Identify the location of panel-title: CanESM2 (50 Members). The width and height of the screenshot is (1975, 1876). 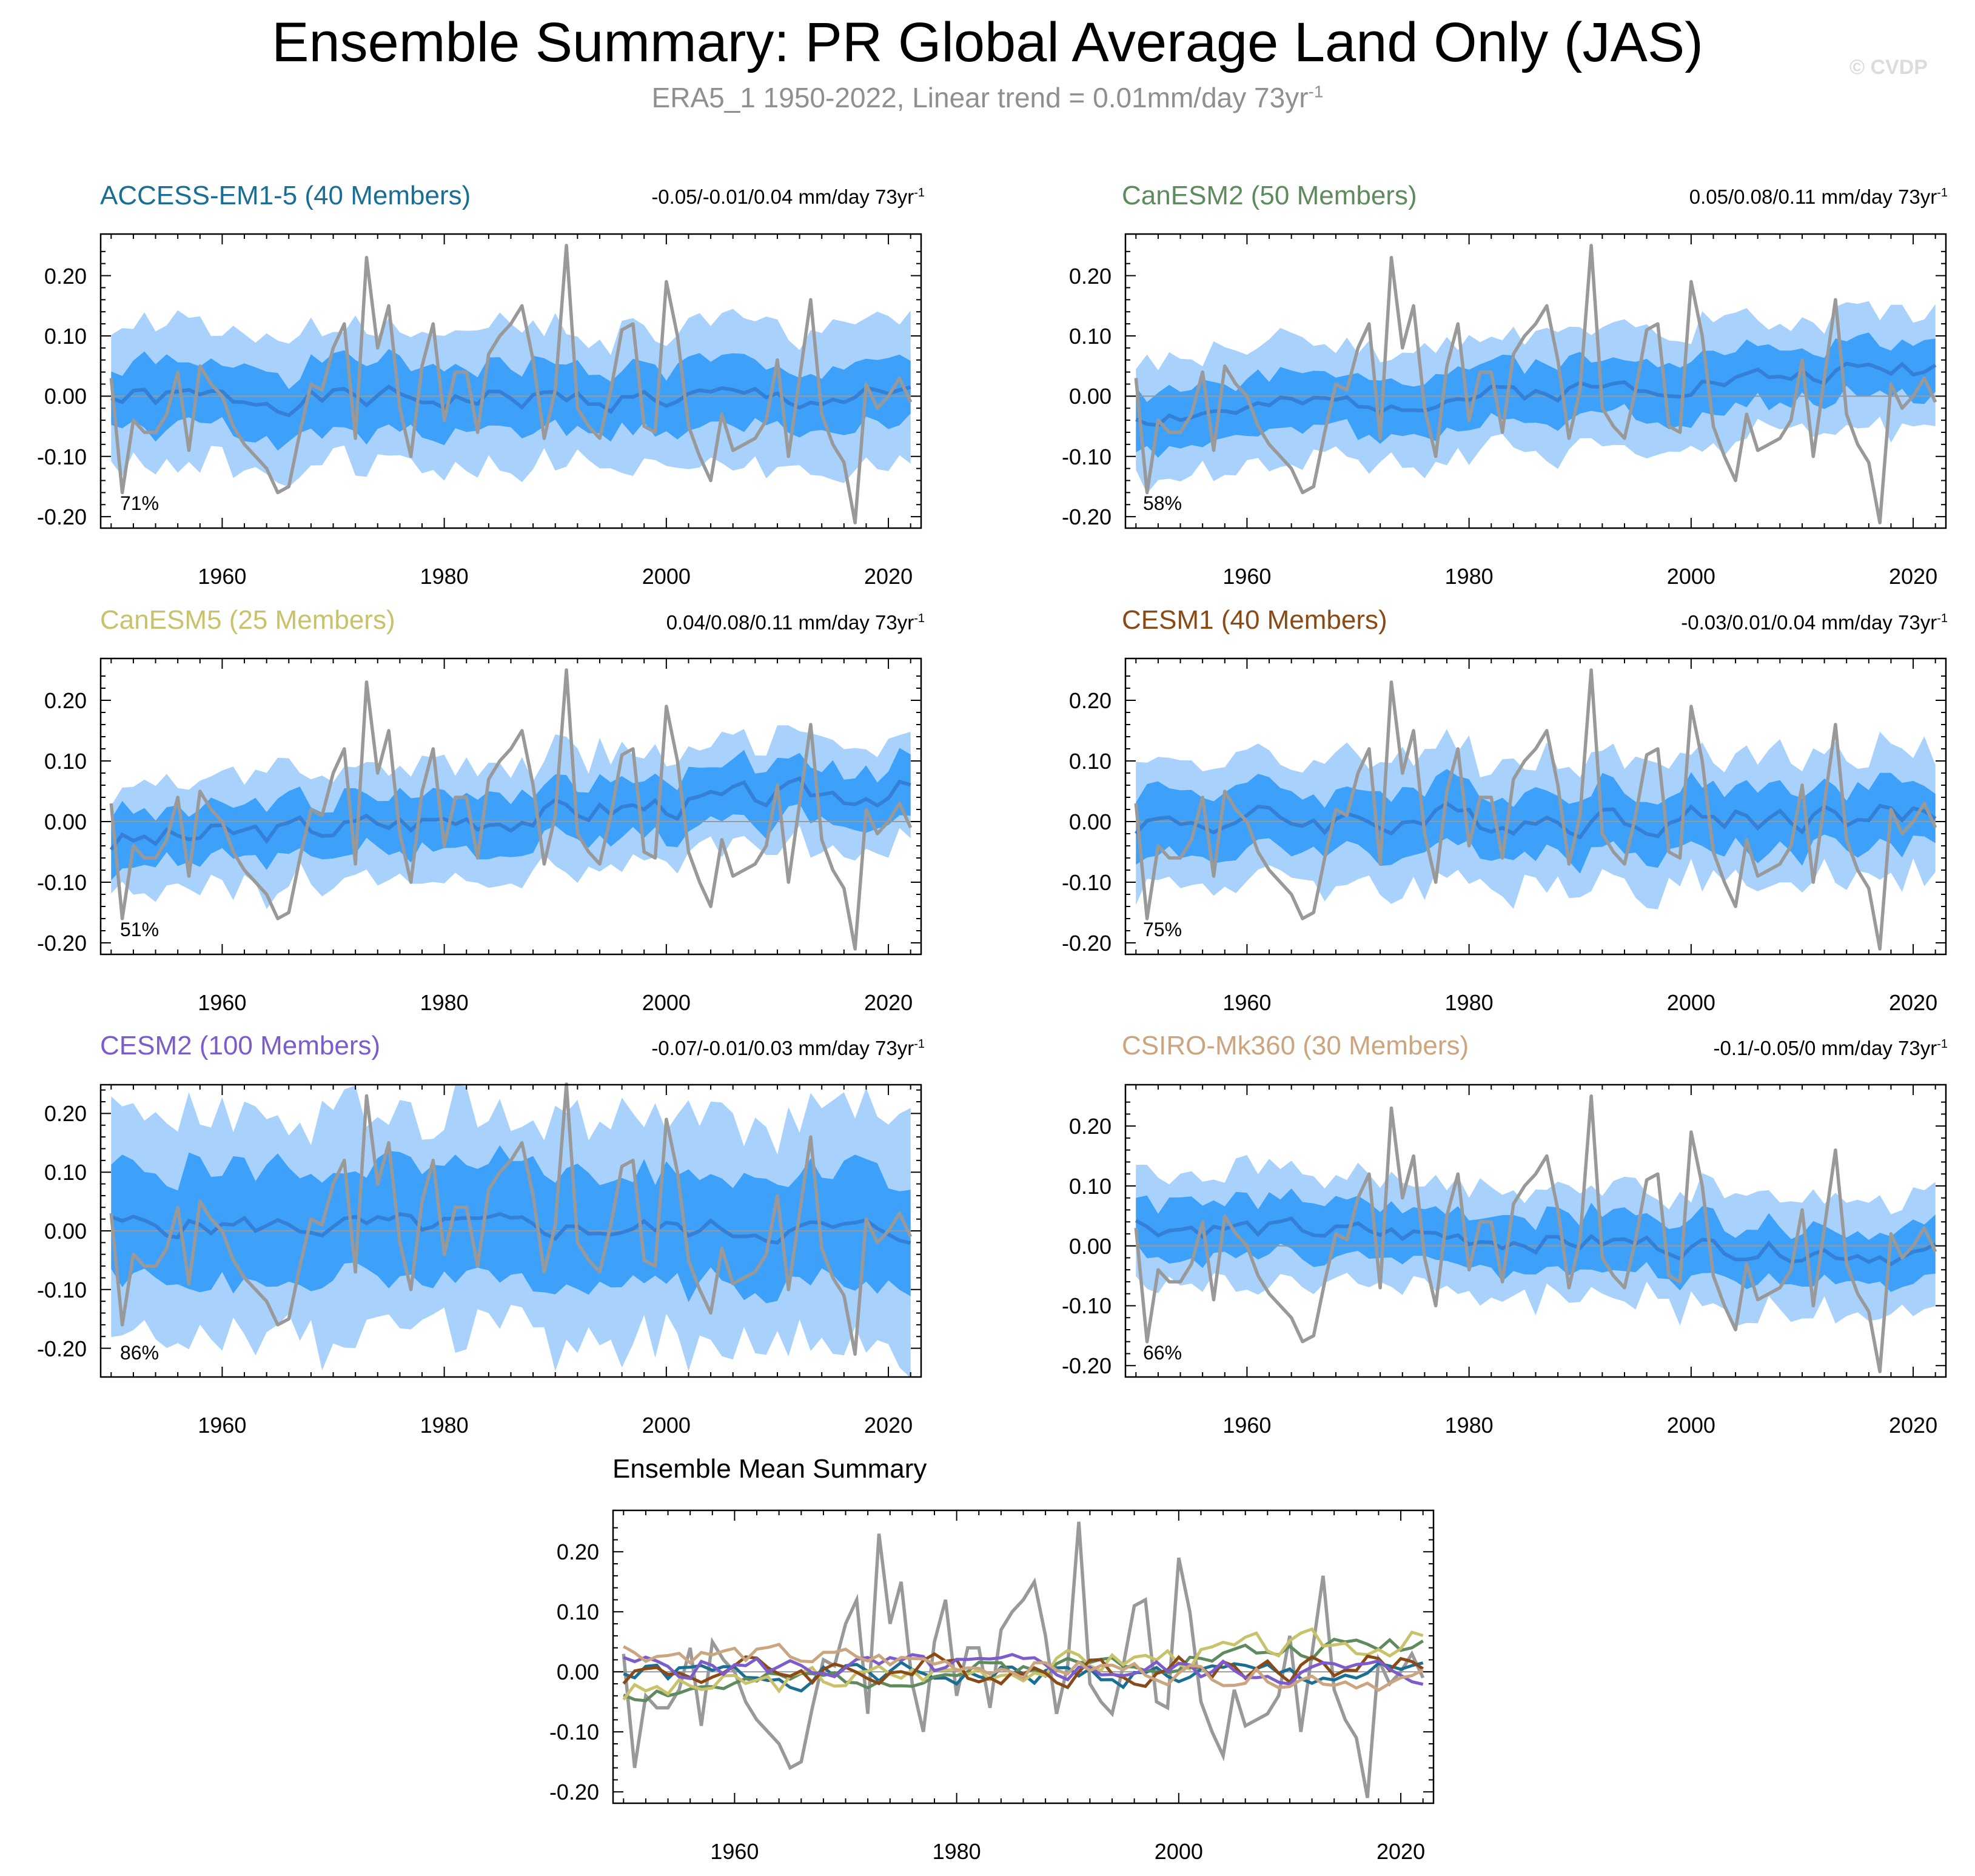
(1270, 195).